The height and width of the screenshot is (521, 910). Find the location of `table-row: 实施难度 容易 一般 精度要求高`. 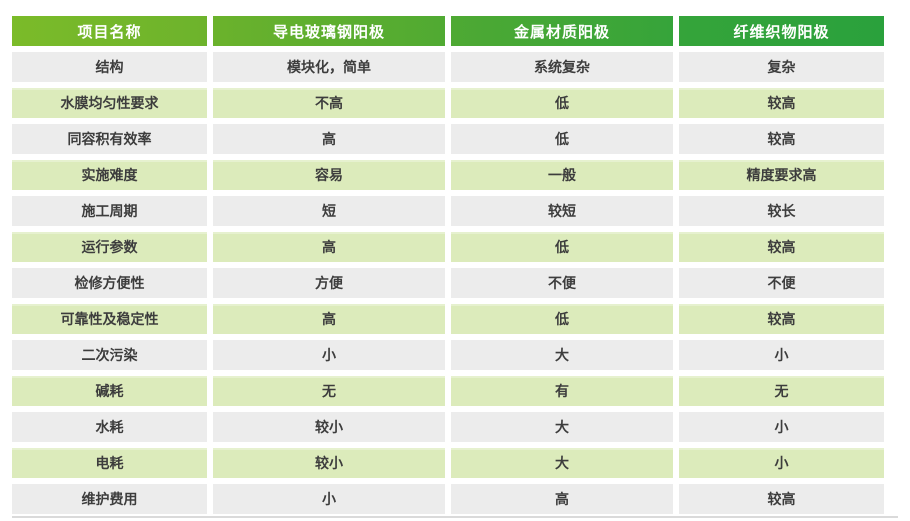

table-row: 实施难度 容易 一般 精度要求高 is located at coordinates (448, 175).